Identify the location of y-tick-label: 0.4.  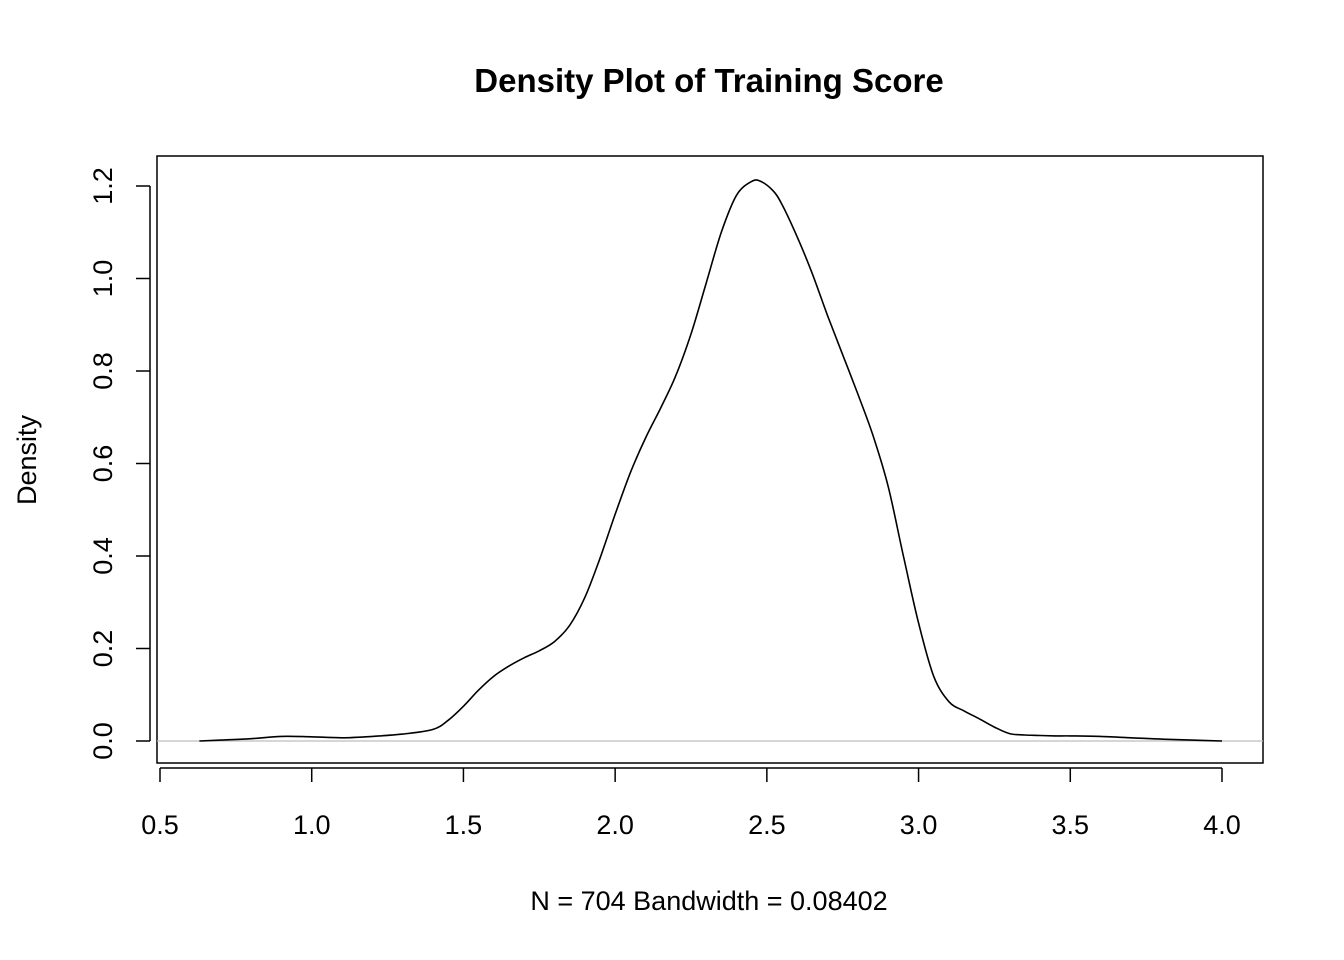
(103, 556).